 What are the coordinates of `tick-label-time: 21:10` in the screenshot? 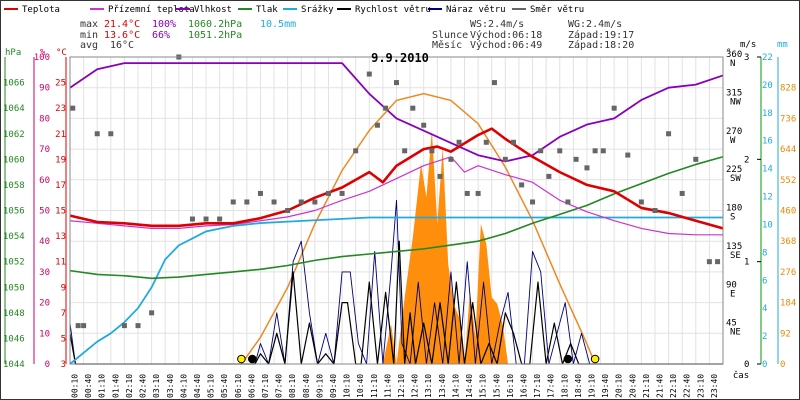 It's located at (646, 386).